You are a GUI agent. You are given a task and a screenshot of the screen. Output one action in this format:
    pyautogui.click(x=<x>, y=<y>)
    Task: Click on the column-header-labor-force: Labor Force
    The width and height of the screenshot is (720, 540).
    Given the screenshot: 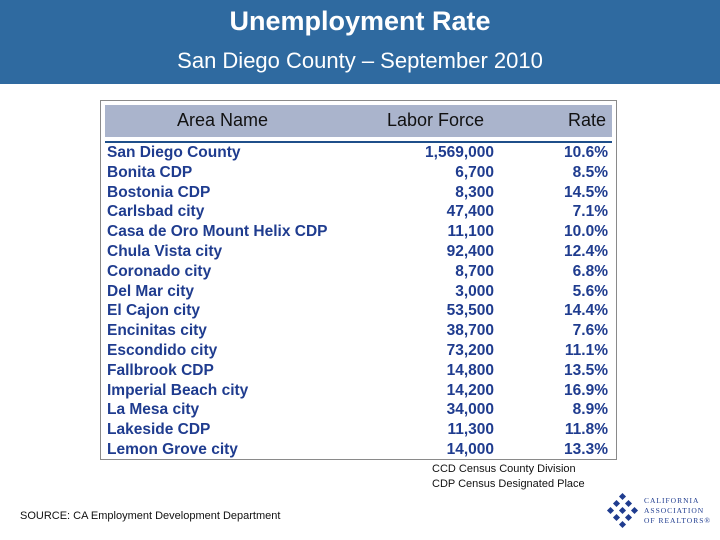 What is the action you would take?
    pyautogui.click(x=436, y=120)
    